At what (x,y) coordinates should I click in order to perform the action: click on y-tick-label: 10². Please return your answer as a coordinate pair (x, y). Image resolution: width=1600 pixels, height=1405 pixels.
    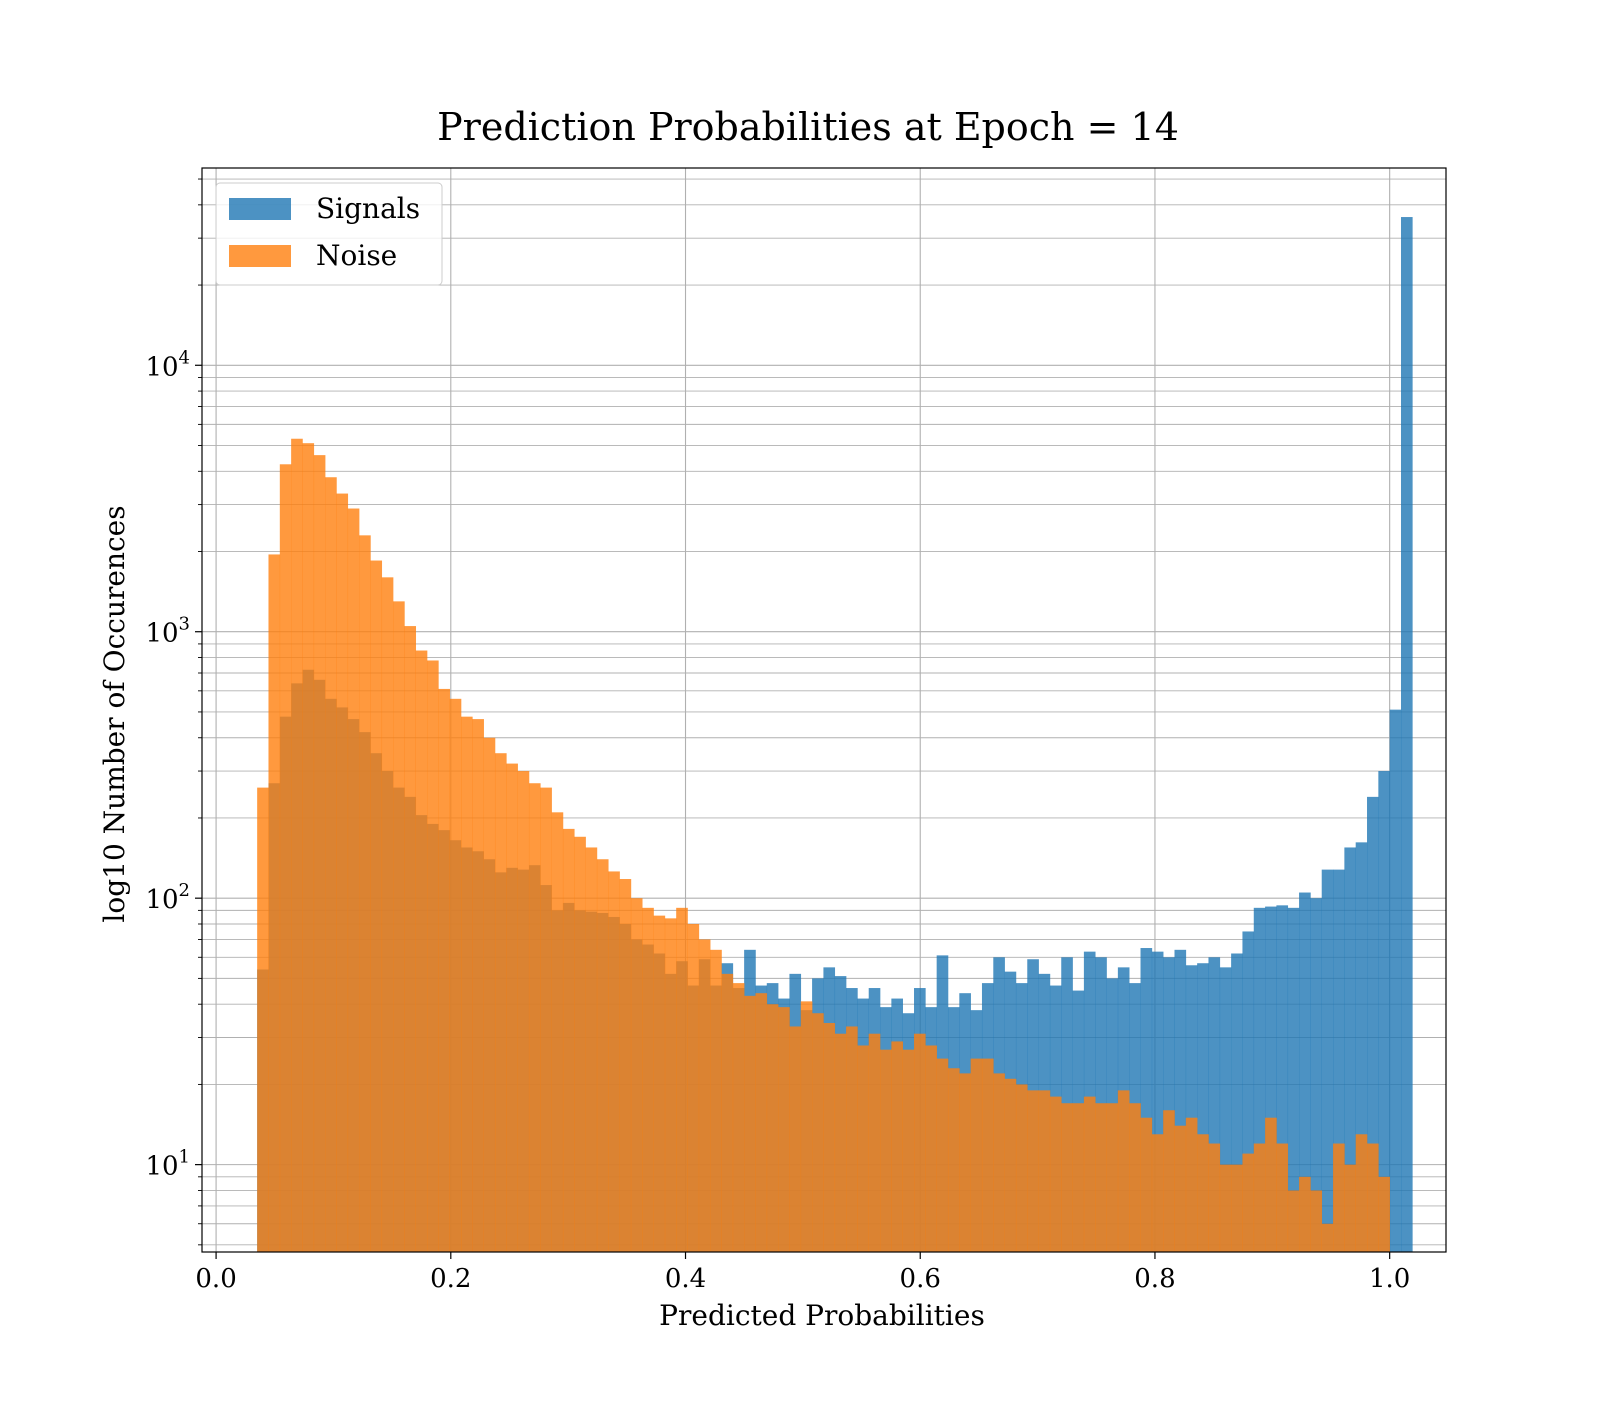
    Looking at the image, I should click on (167, 897).